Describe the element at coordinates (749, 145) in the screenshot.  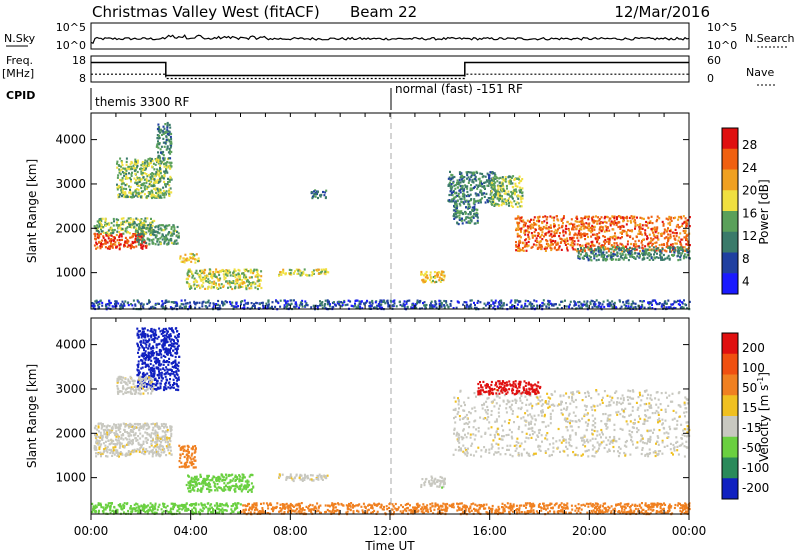
I see `colorbar-tick-label: 28` at that location.